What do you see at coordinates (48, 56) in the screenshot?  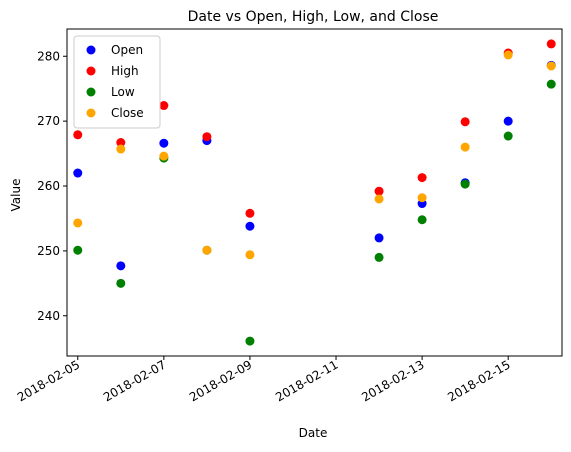 I see `y-tick-label: 280` at bounding box center [48, 56].